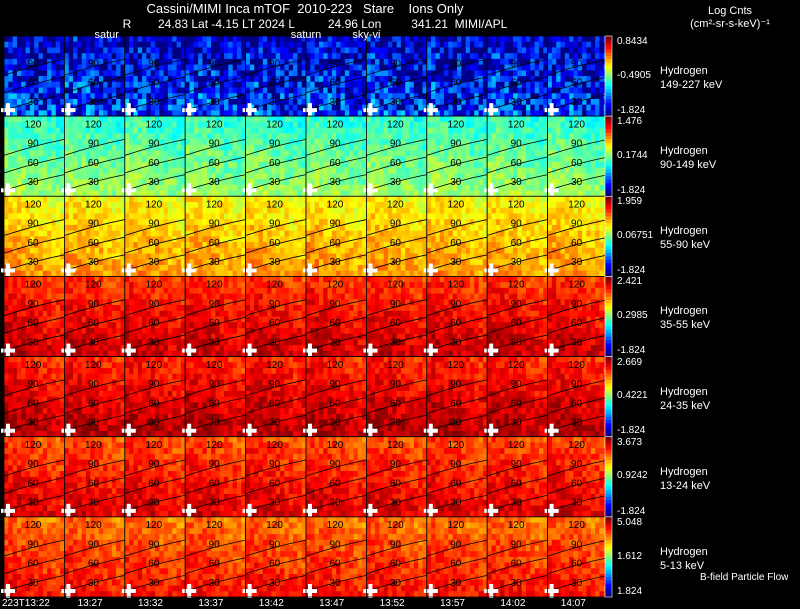  Describe the element at coordinates (685, 245) in the screenshot. I see `energy-label: 55-90 keV` at that location.